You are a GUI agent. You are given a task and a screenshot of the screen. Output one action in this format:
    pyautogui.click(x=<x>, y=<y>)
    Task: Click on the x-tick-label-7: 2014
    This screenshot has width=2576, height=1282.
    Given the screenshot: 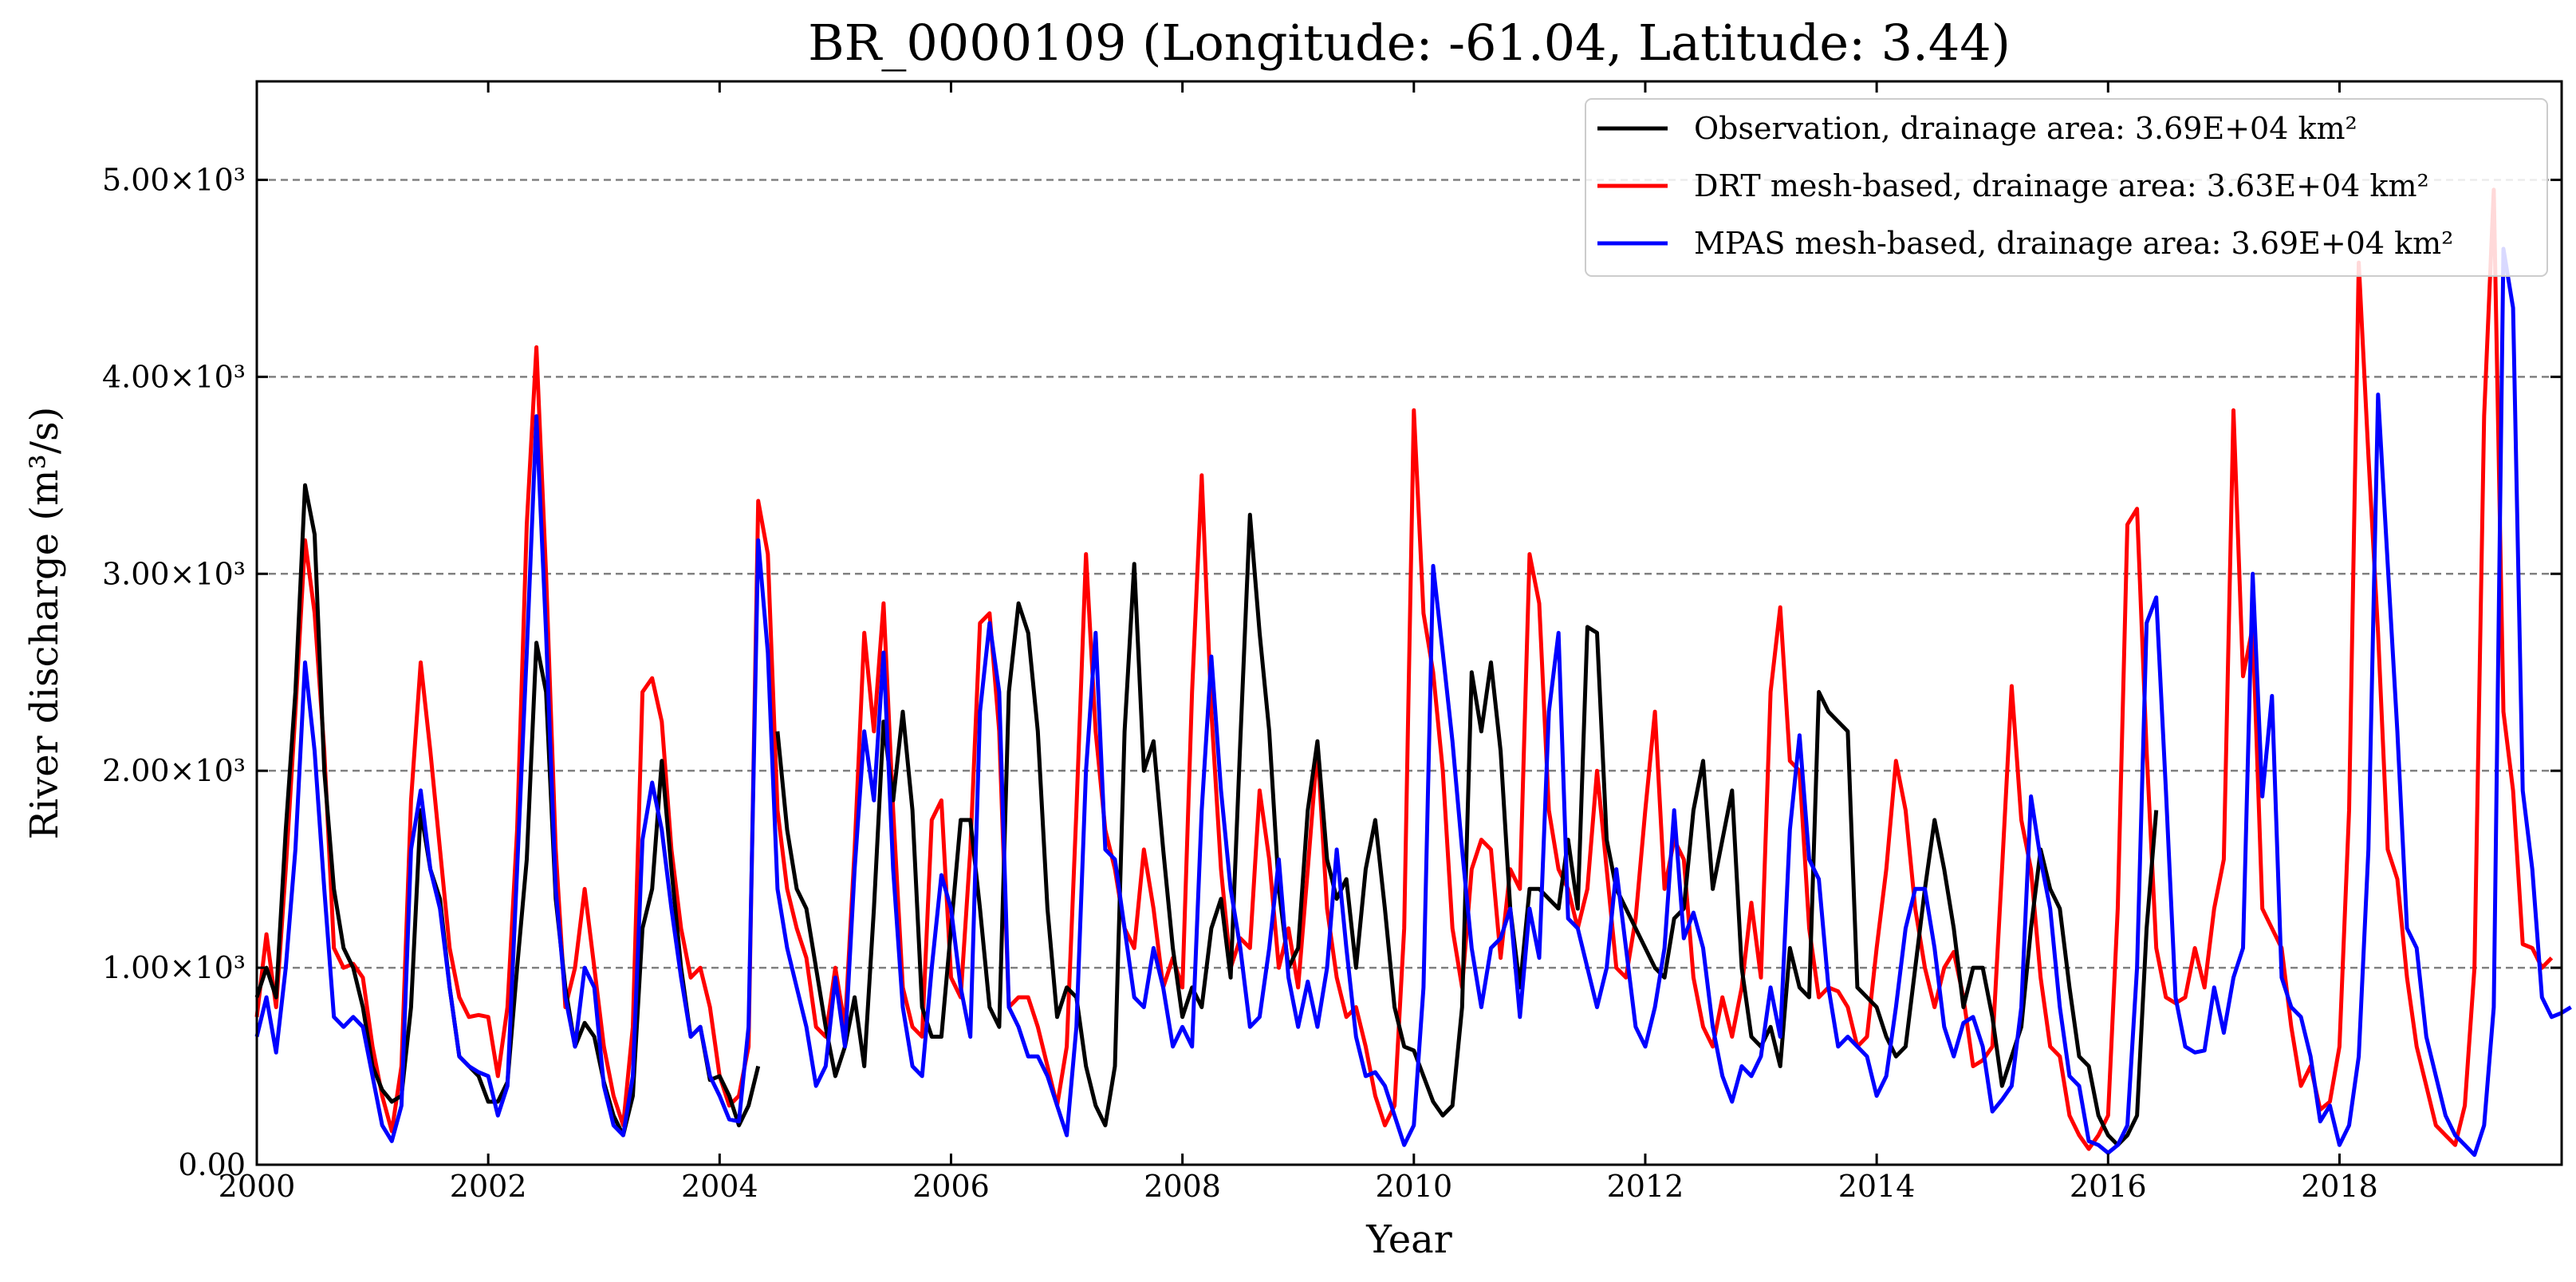 What is the action you would take?
    pyautogui.click(x=1877, y=1186)
    